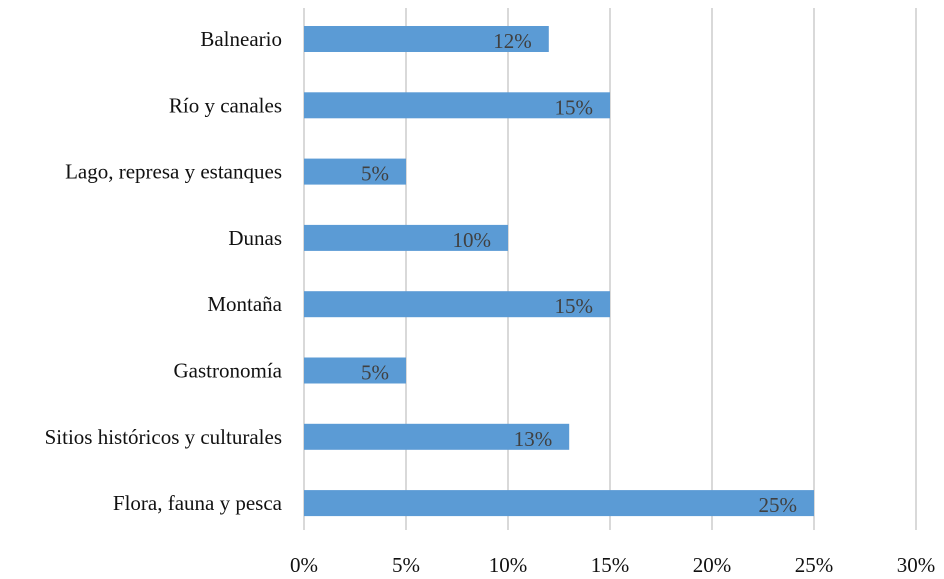 Image resolution: width=944 pixels, height=579 pixels. I want to click on data-label: 13%, so click(533, 439).